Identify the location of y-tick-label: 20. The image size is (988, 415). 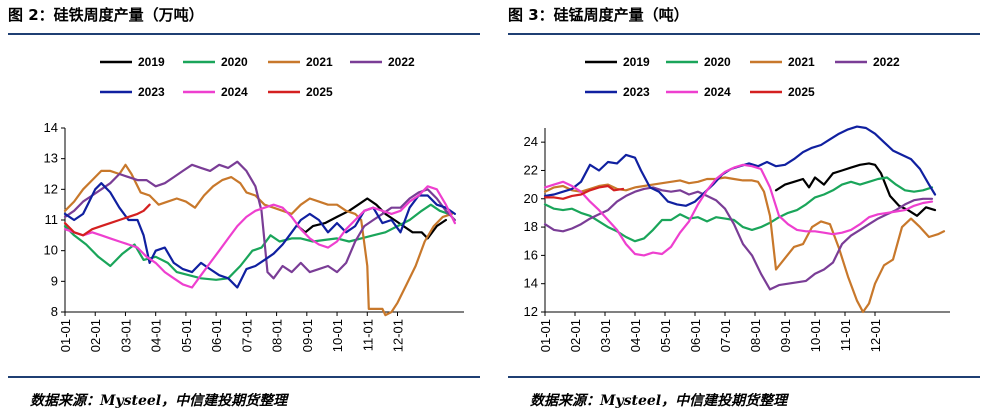
(531, 198).